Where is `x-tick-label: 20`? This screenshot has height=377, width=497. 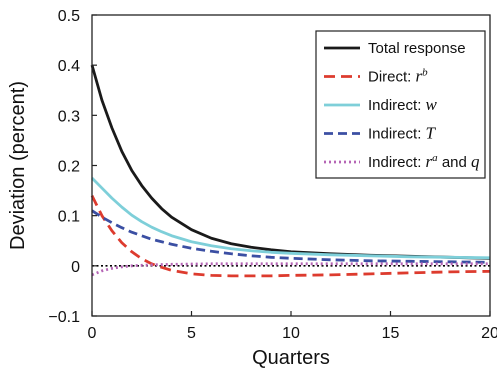 x-tick-label: 20 is located at coordinates (489, 333).